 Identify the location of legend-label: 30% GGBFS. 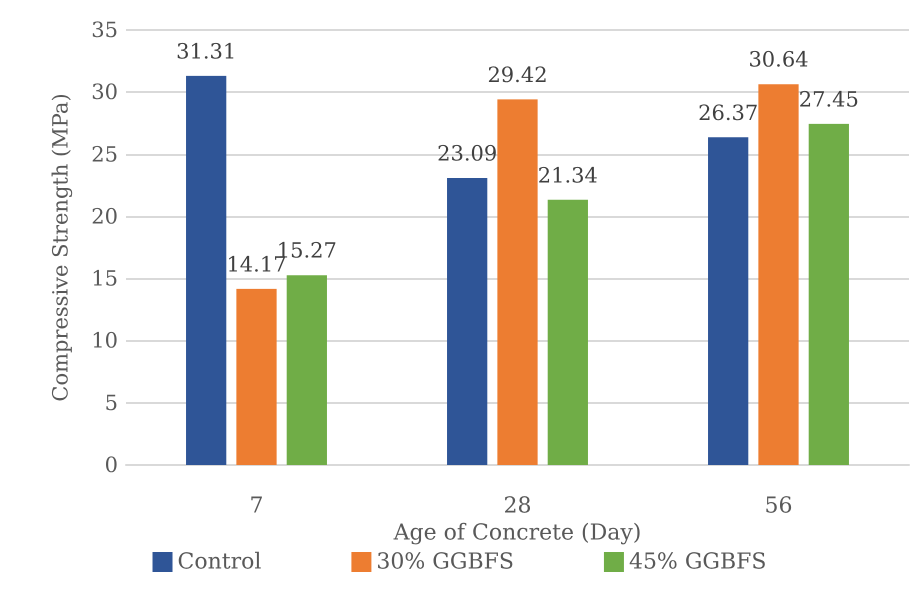
(445, 562).